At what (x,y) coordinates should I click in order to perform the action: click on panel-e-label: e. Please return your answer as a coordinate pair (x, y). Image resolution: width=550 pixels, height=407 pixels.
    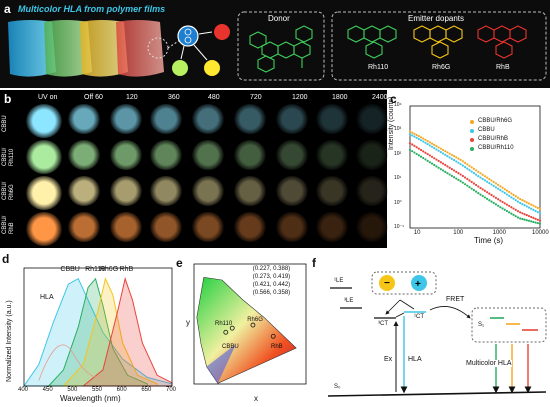
    Looking at the image, I should click on (179, 263).